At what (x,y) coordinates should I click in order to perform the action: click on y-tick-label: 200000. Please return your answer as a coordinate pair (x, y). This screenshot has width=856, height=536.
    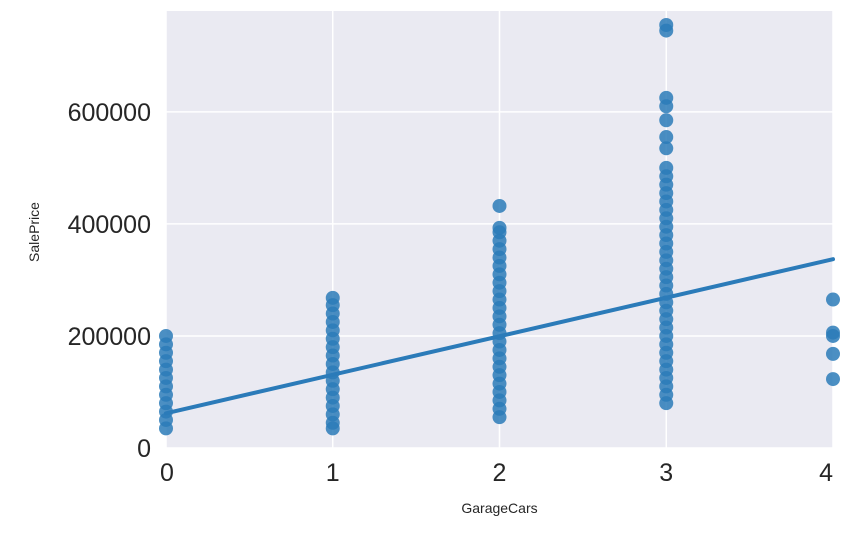
    Looking at the image, I should click on (109, 337).